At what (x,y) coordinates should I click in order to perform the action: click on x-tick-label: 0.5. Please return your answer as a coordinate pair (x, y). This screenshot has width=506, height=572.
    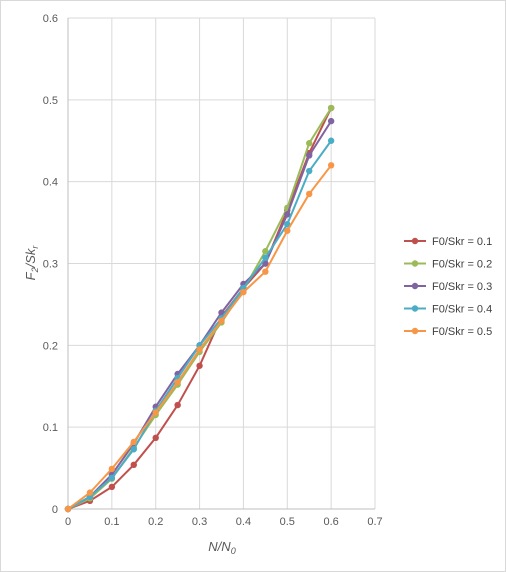
    Looking at the image, I should click on (287, 522).